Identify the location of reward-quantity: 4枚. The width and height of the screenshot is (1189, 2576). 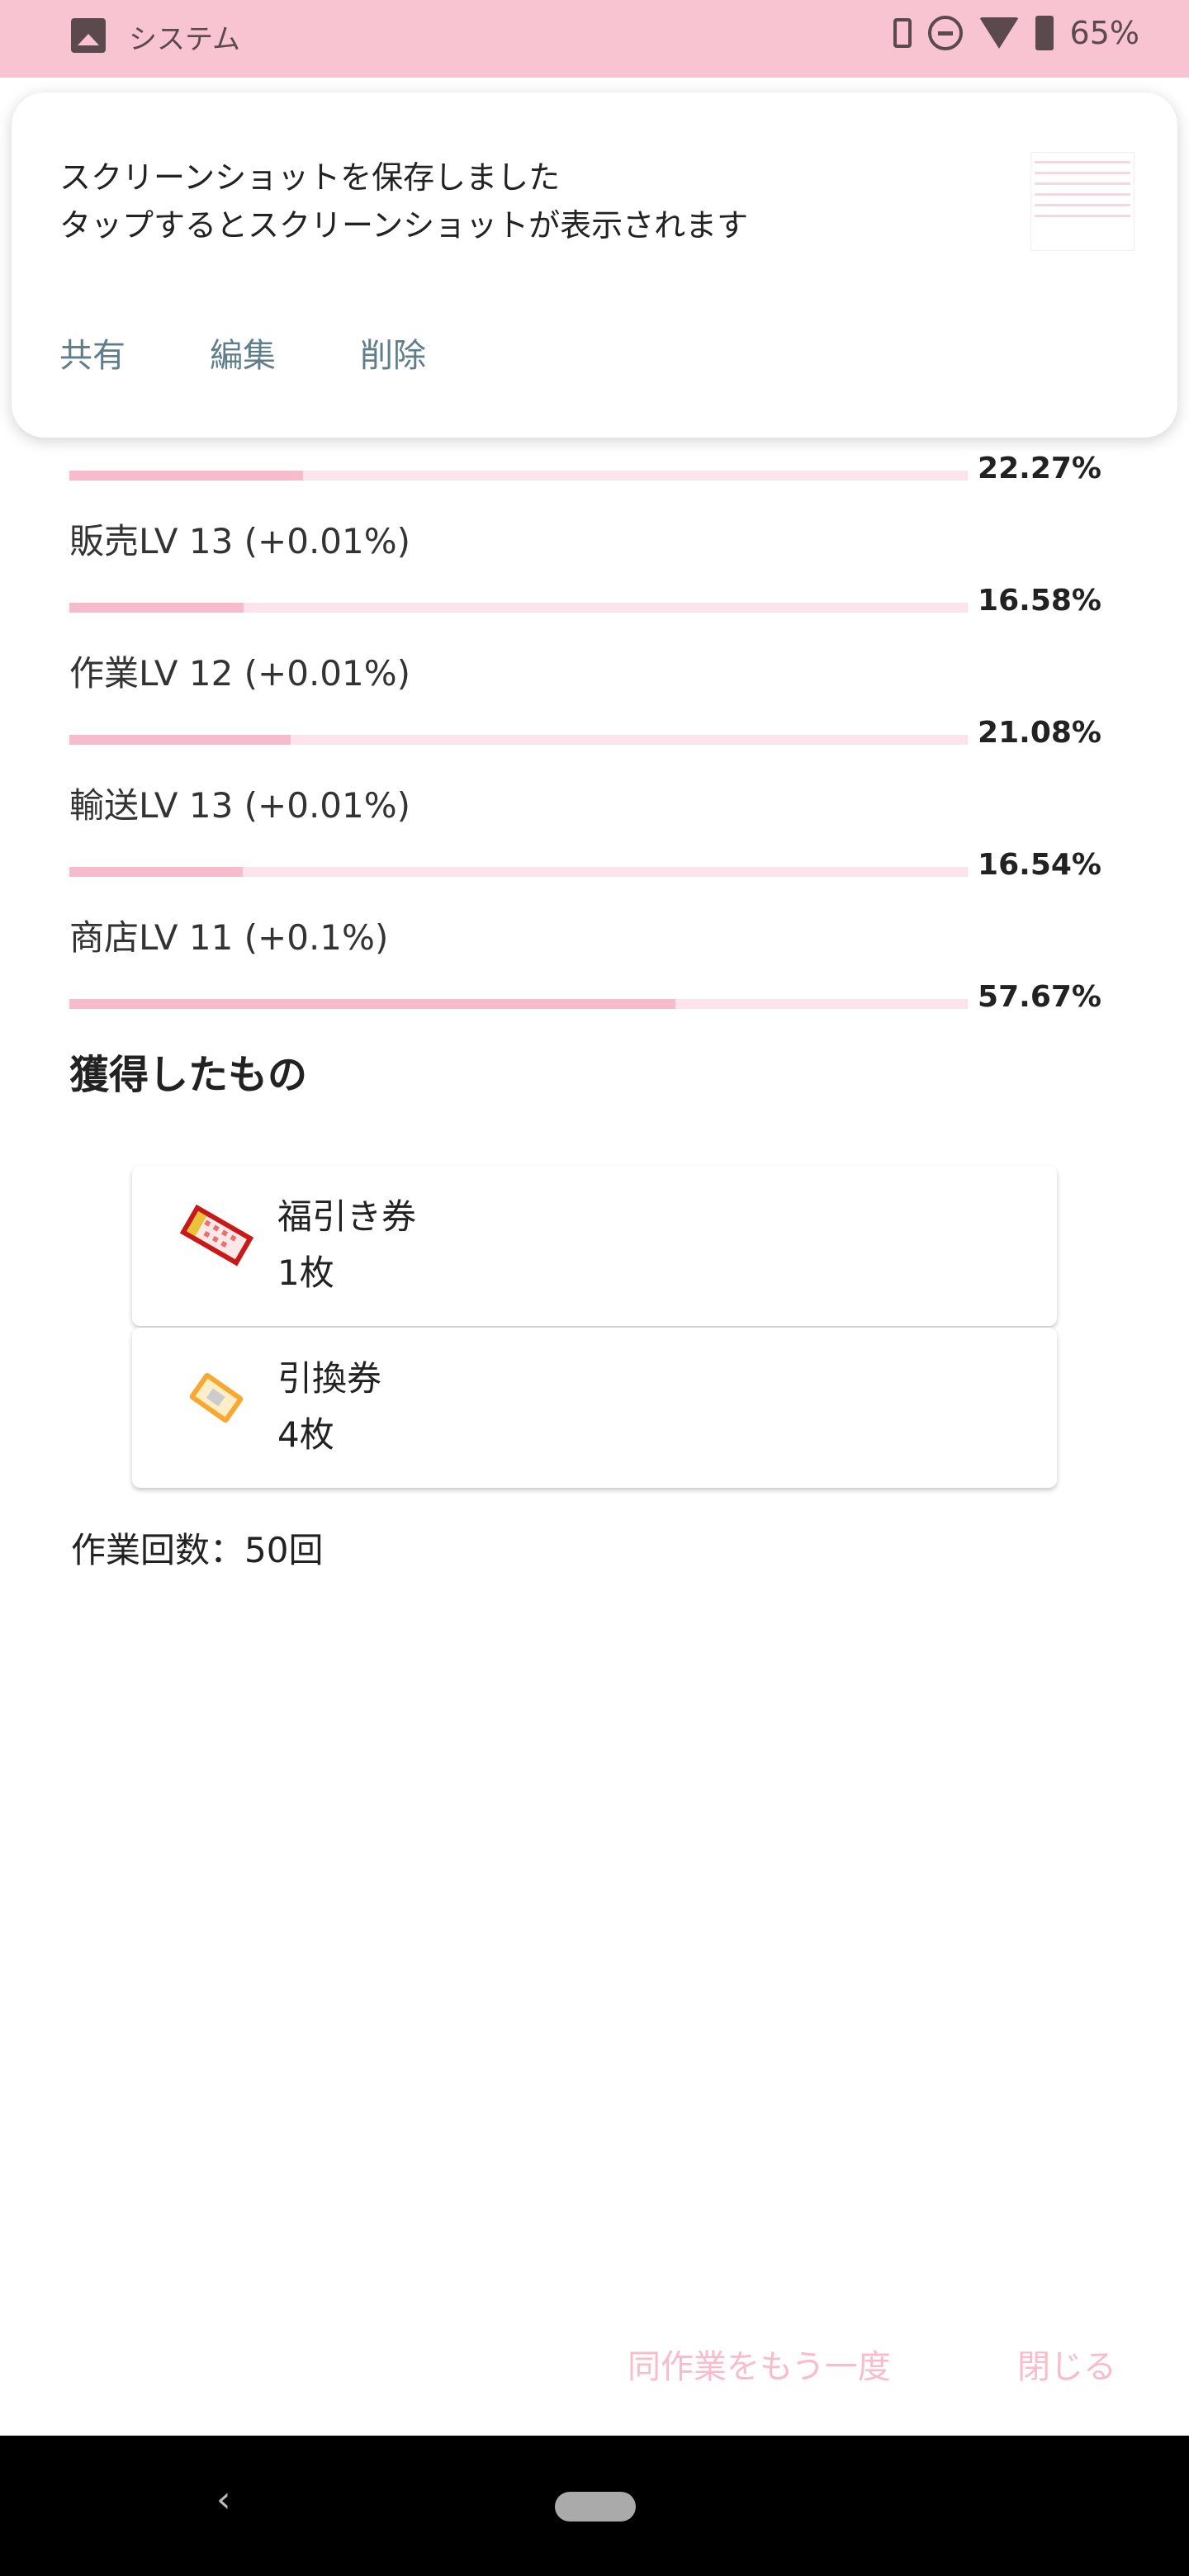
(305, 1434).